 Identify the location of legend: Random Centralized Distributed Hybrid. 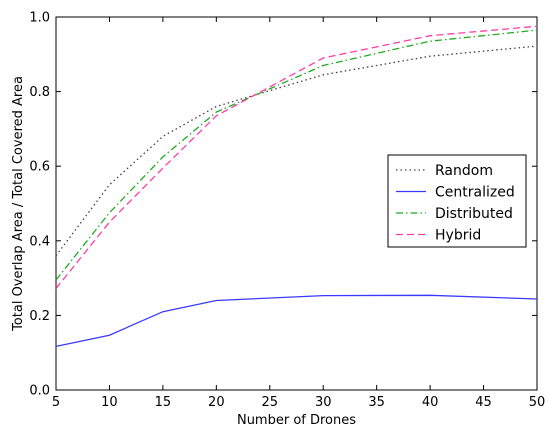
(457, 201).